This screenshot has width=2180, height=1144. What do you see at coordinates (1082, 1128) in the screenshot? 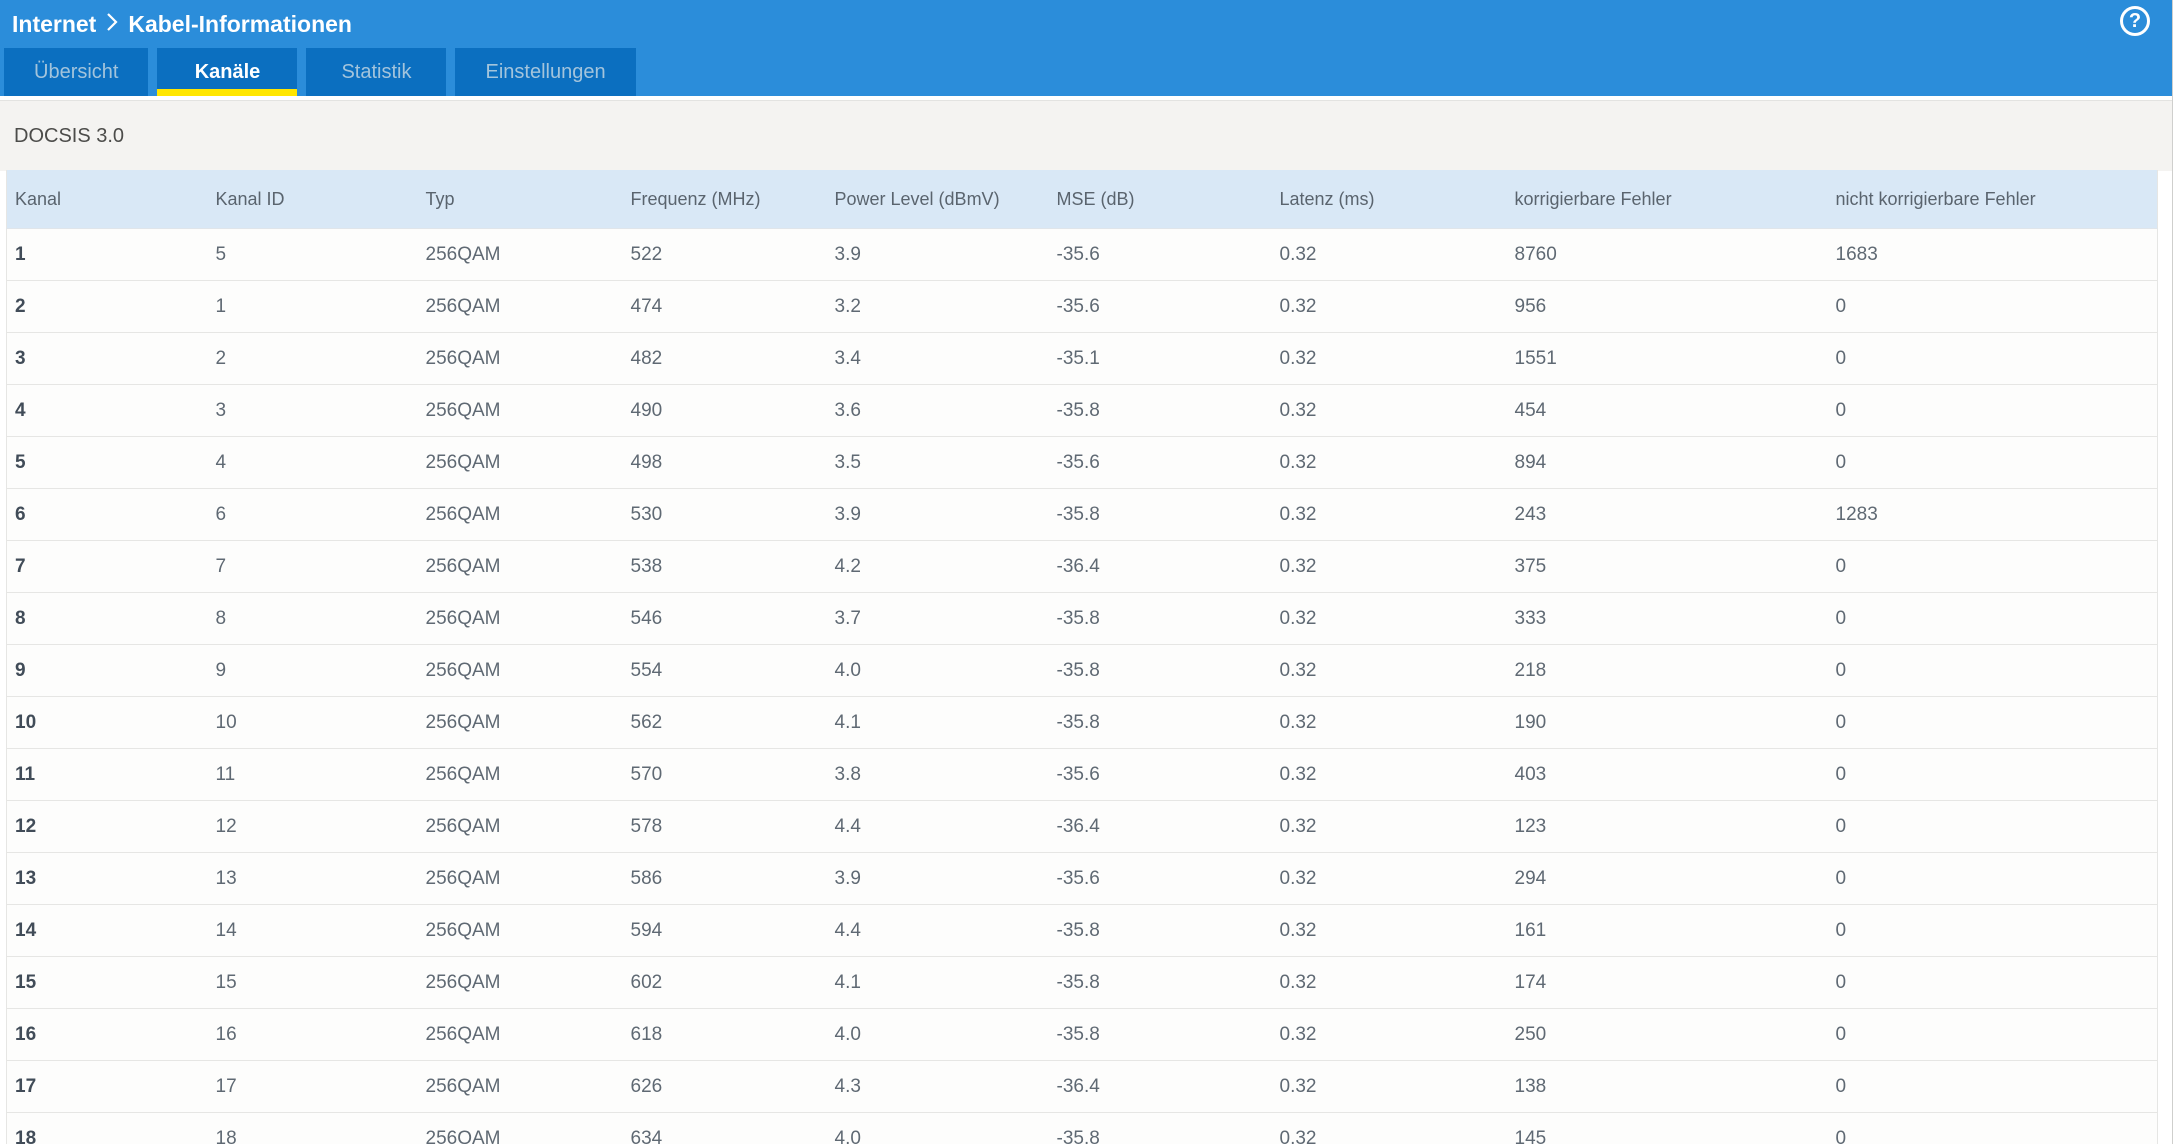
I see `table-row: 18 18 256QAM 634 4.0 -35.8 0.32 145 0` at bounding box center [1082, 1128].